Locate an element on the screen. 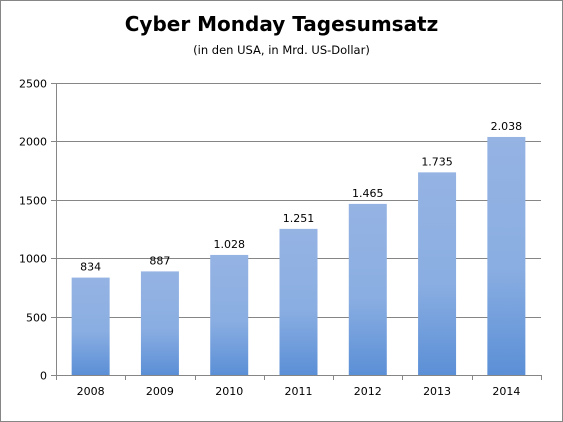 The image size is (563, 422). data-label: 1.028 is located at coordinates (229, 244).